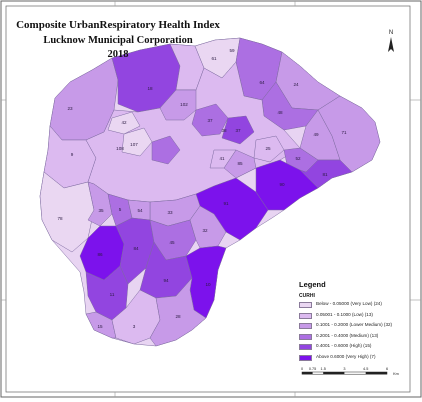 Image resolution: width=422 pixels, height=402 pixels. I want to click on legend-row: 0.05001 - 0.1000 (Low) (13), so click(353, 315).